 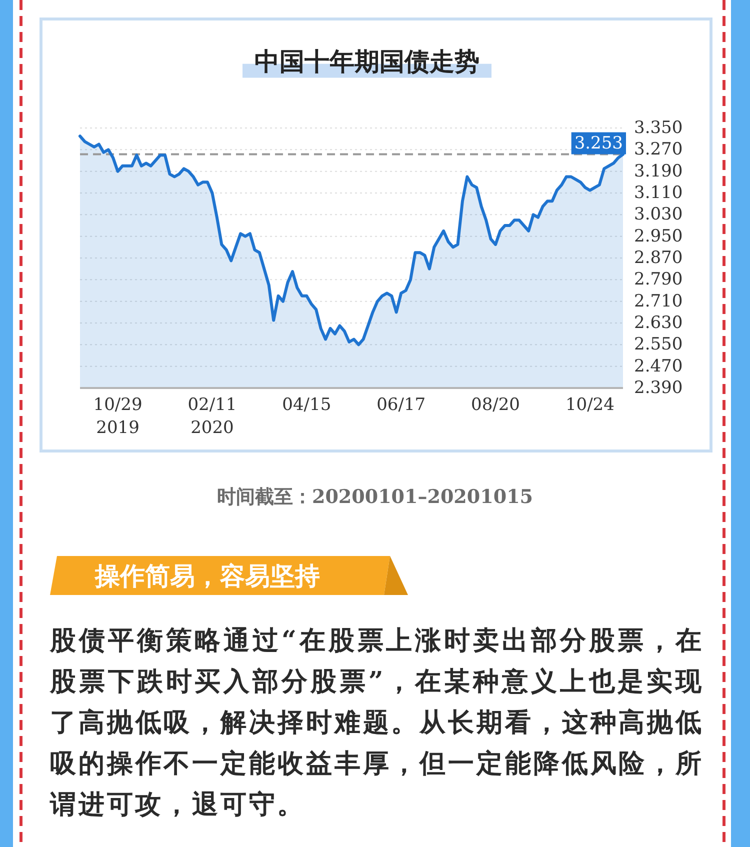 I want to click on y-tick-label: 2.950, so click(x=658, y=236).